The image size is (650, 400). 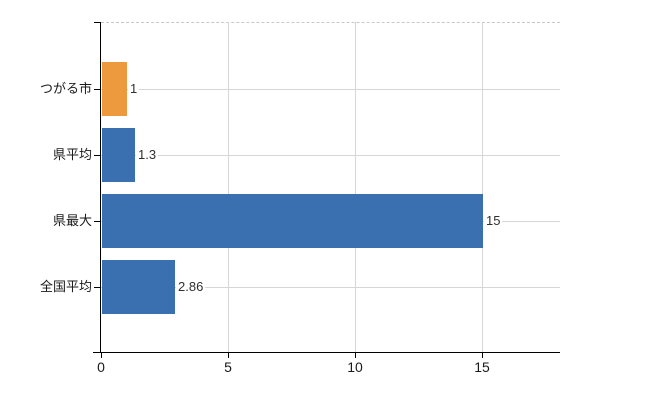 I want to click on x-axis, so click(x=326, y=352).